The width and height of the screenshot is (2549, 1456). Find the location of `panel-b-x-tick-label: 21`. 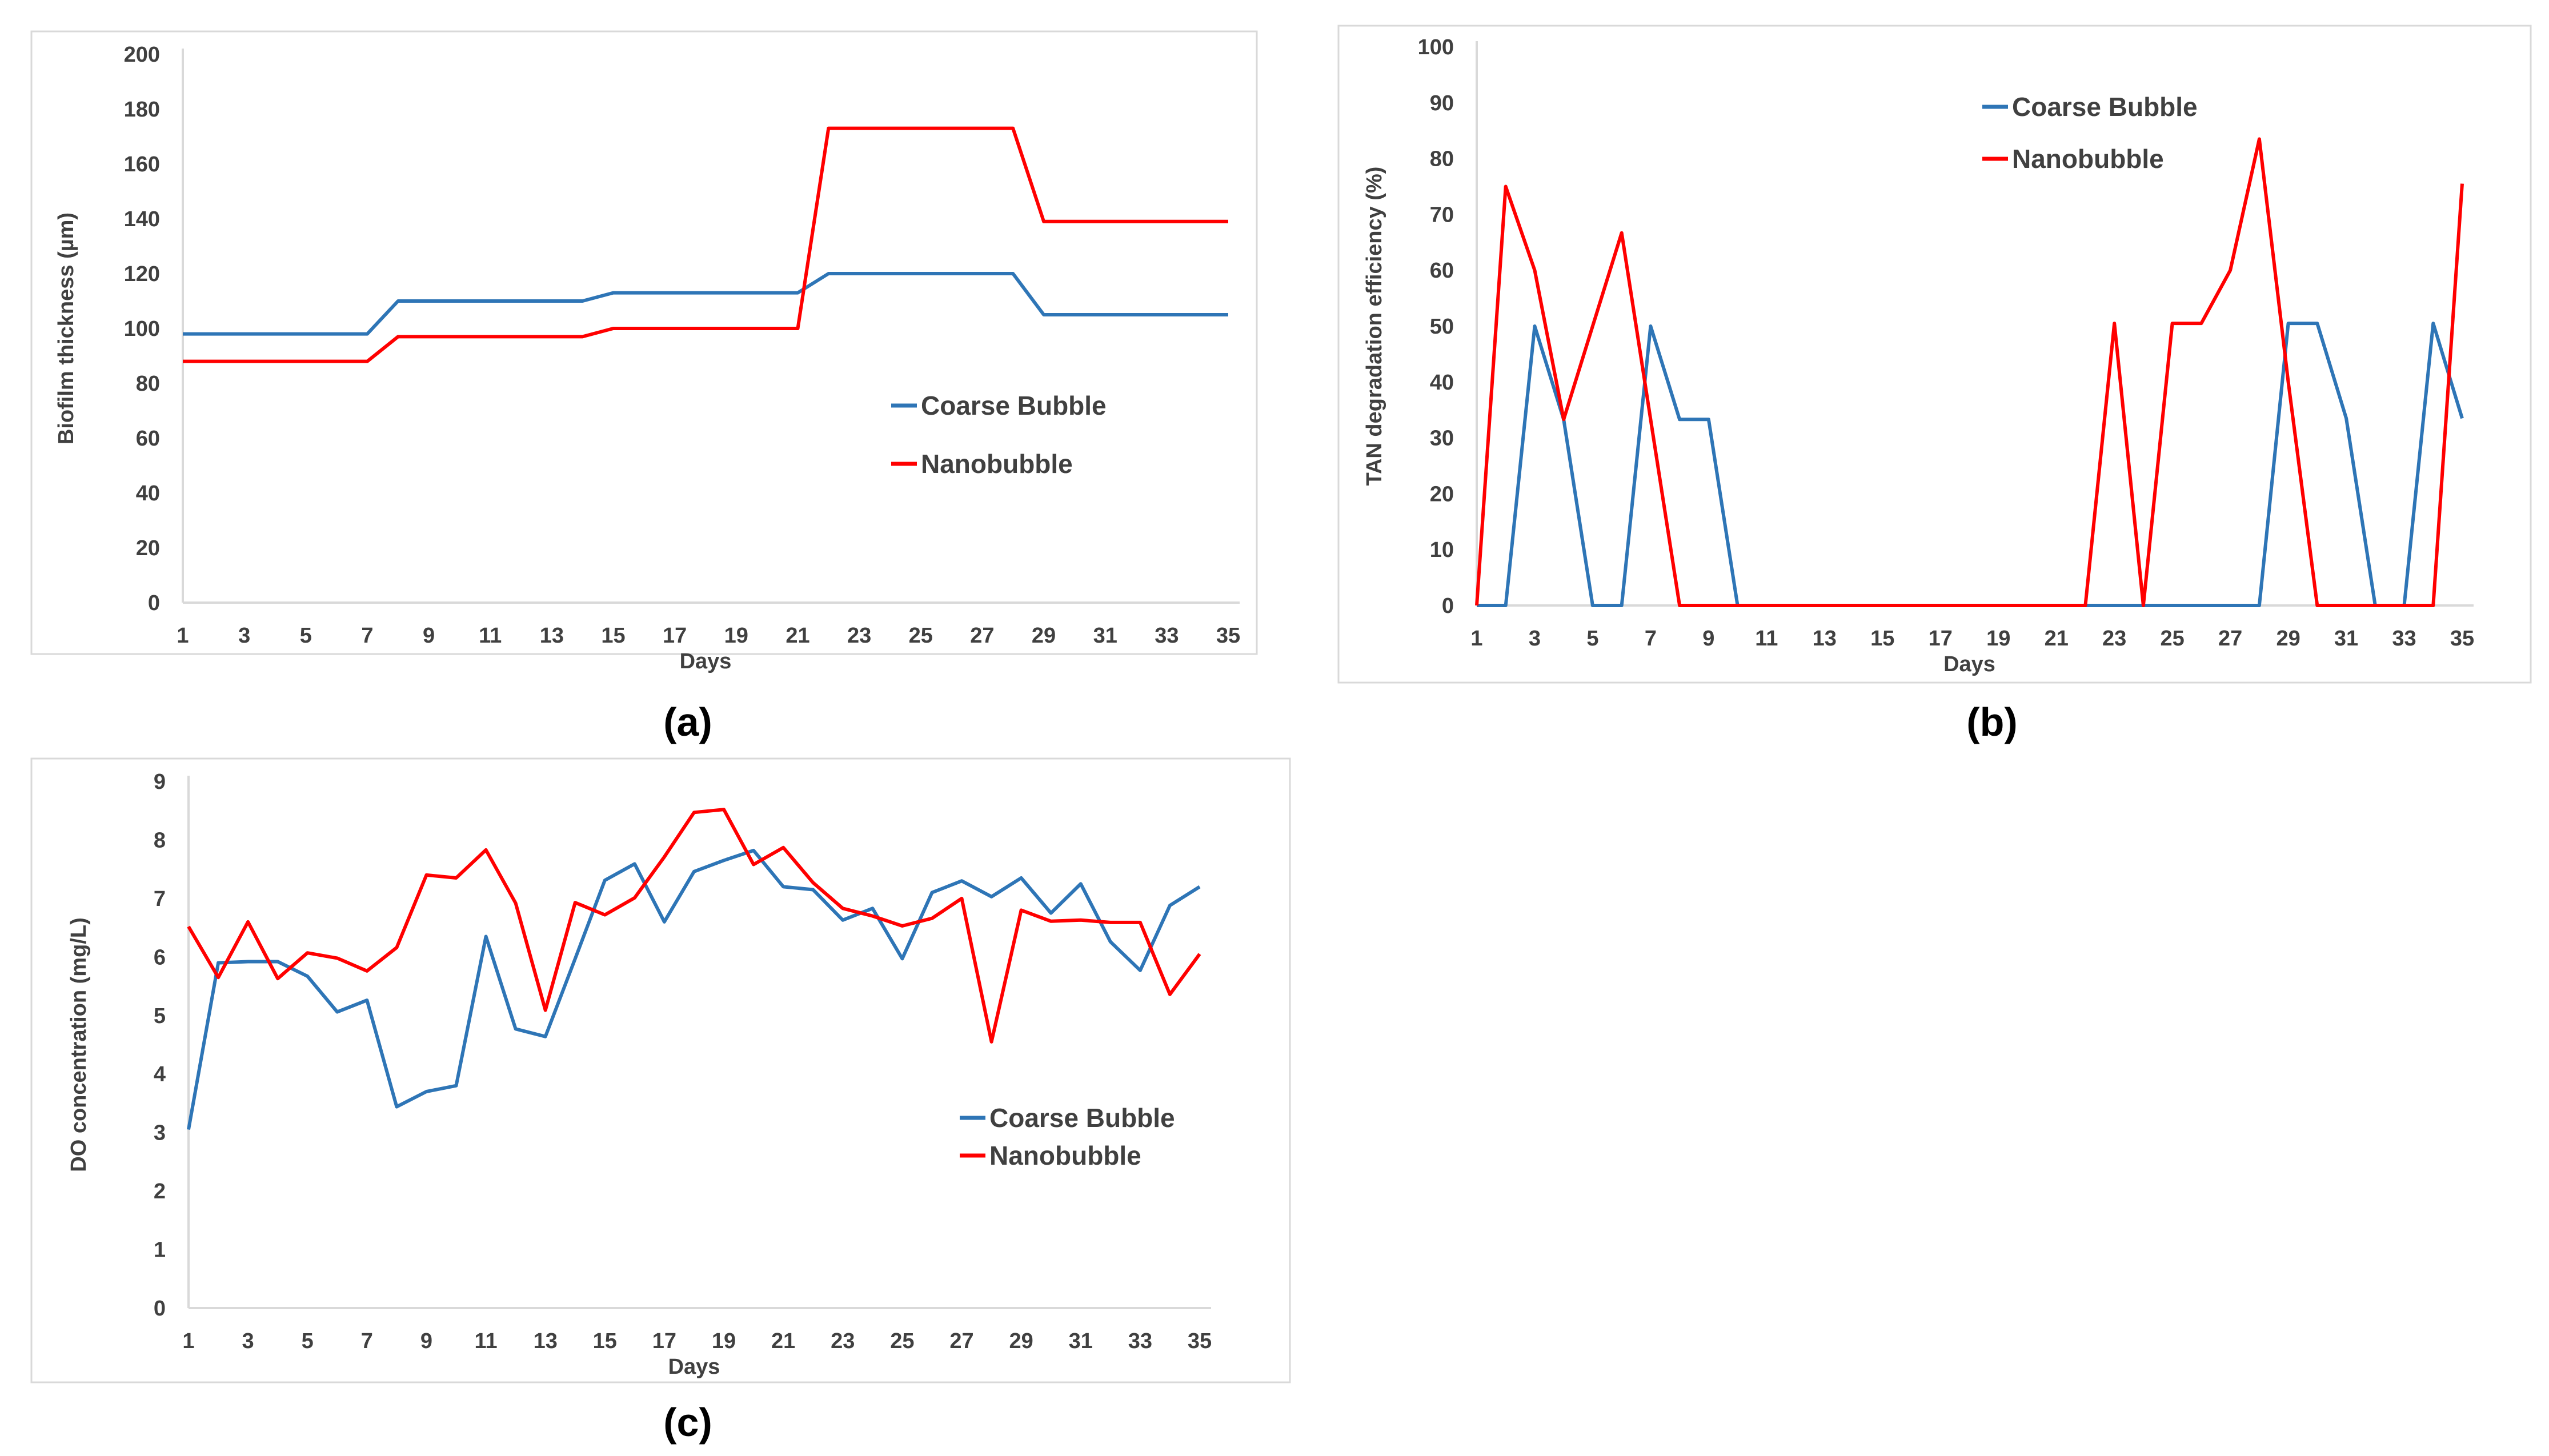

panel-b-x-tick-label: 21 is located at coordinates (2057, 639).